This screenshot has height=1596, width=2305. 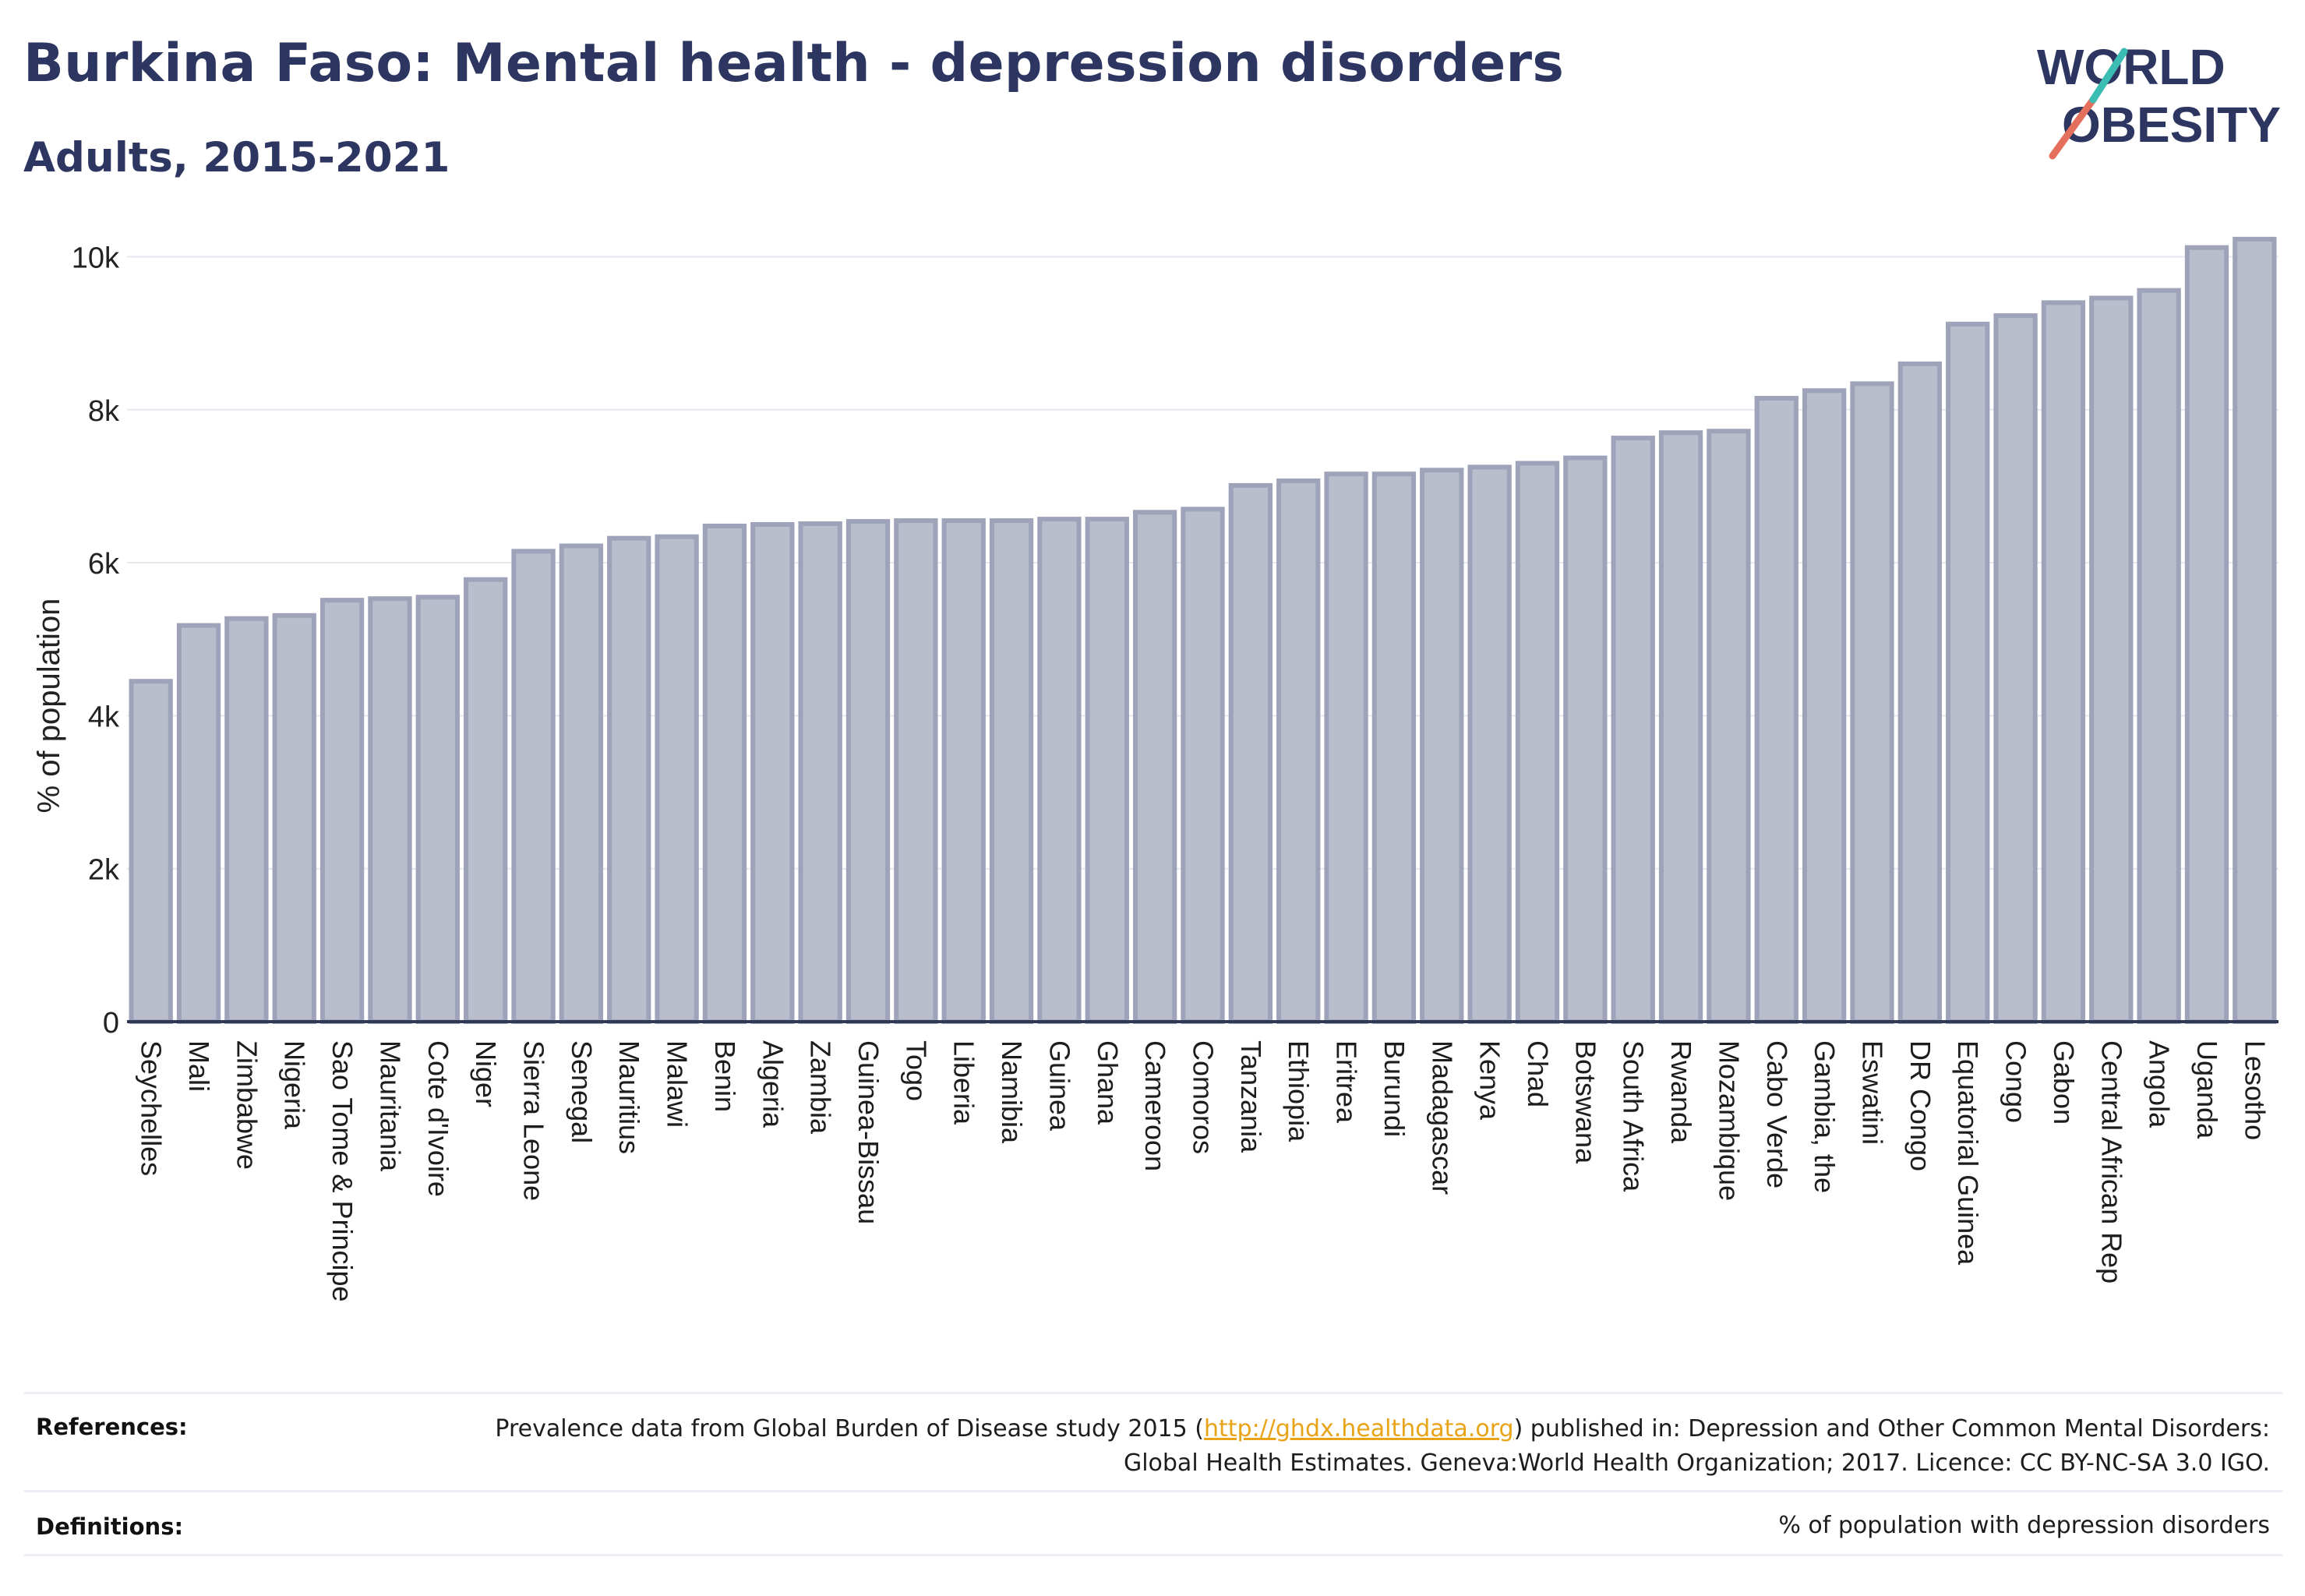 What do you see at coordinates (2064, 1082) in the screenshot?
I see `x-tick-label: Gabon` at bounding box center [2064, 1082].